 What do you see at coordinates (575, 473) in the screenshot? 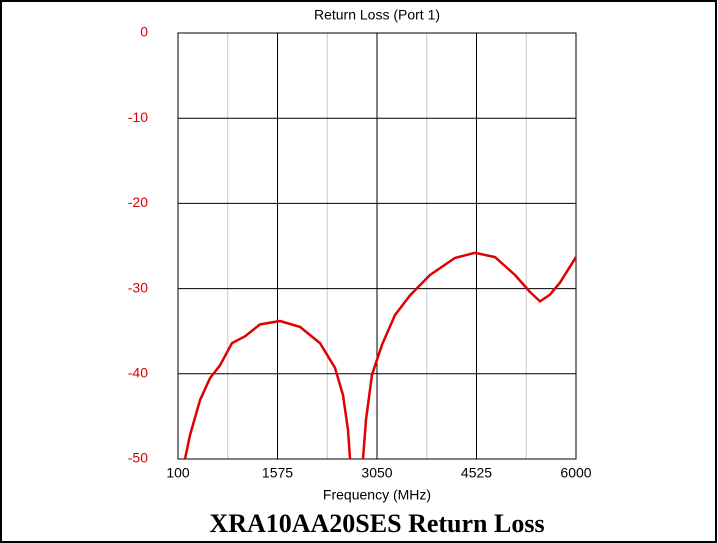
I see `x-tick-label: 6000` at bounding box center [575, 473].